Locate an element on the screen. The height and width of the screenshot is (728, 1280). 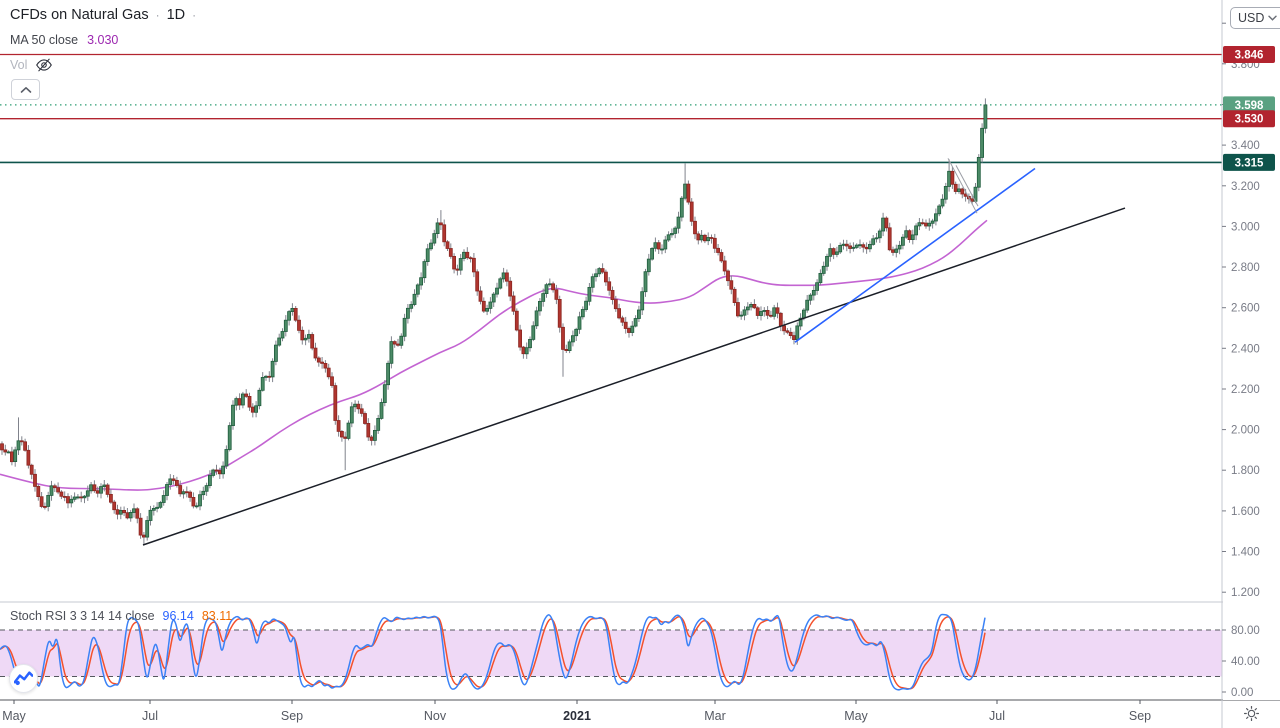
symbol-legend: CFDs on Natural Gas · 1D · is located at coordinates (103, 15).